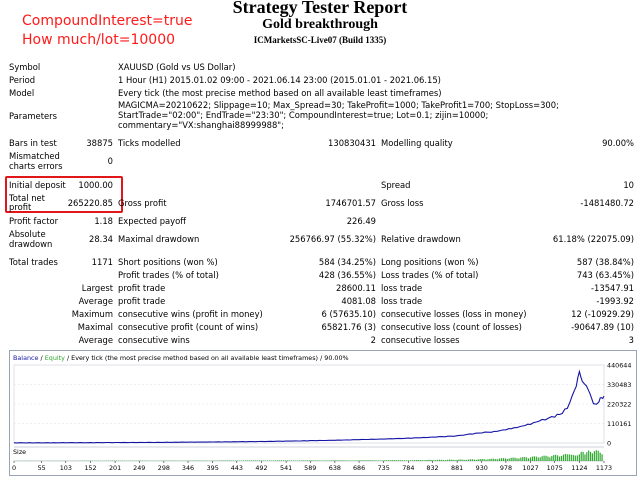 The height and width of the screenshot is (480, 640). Describe the element at coordinates (454, 314) in the screenshot. I see `max-consecutive-losses-label: consecutive losses (loss in money)` at that location.